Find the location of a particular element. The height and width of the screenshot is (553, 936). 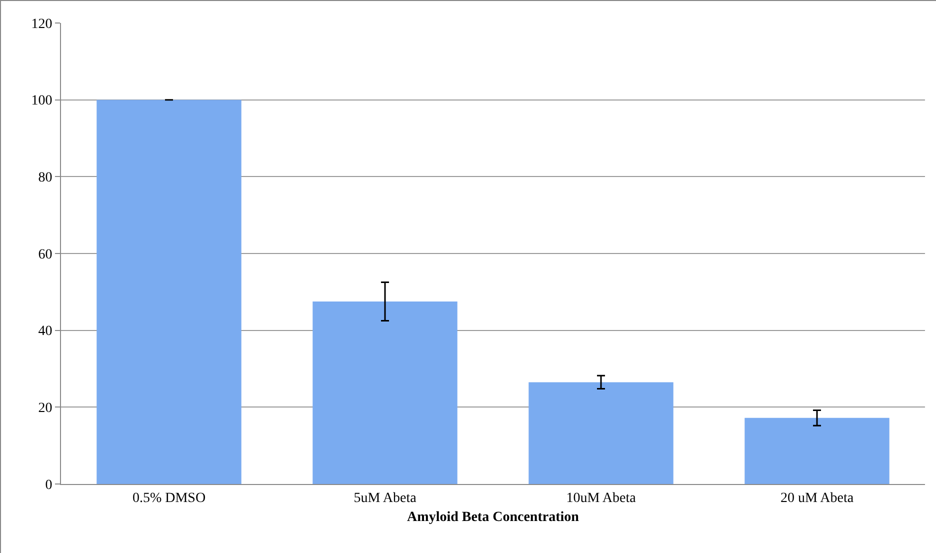

x-tick-label: 5uM Abeta is located at coordinates (386, 498).